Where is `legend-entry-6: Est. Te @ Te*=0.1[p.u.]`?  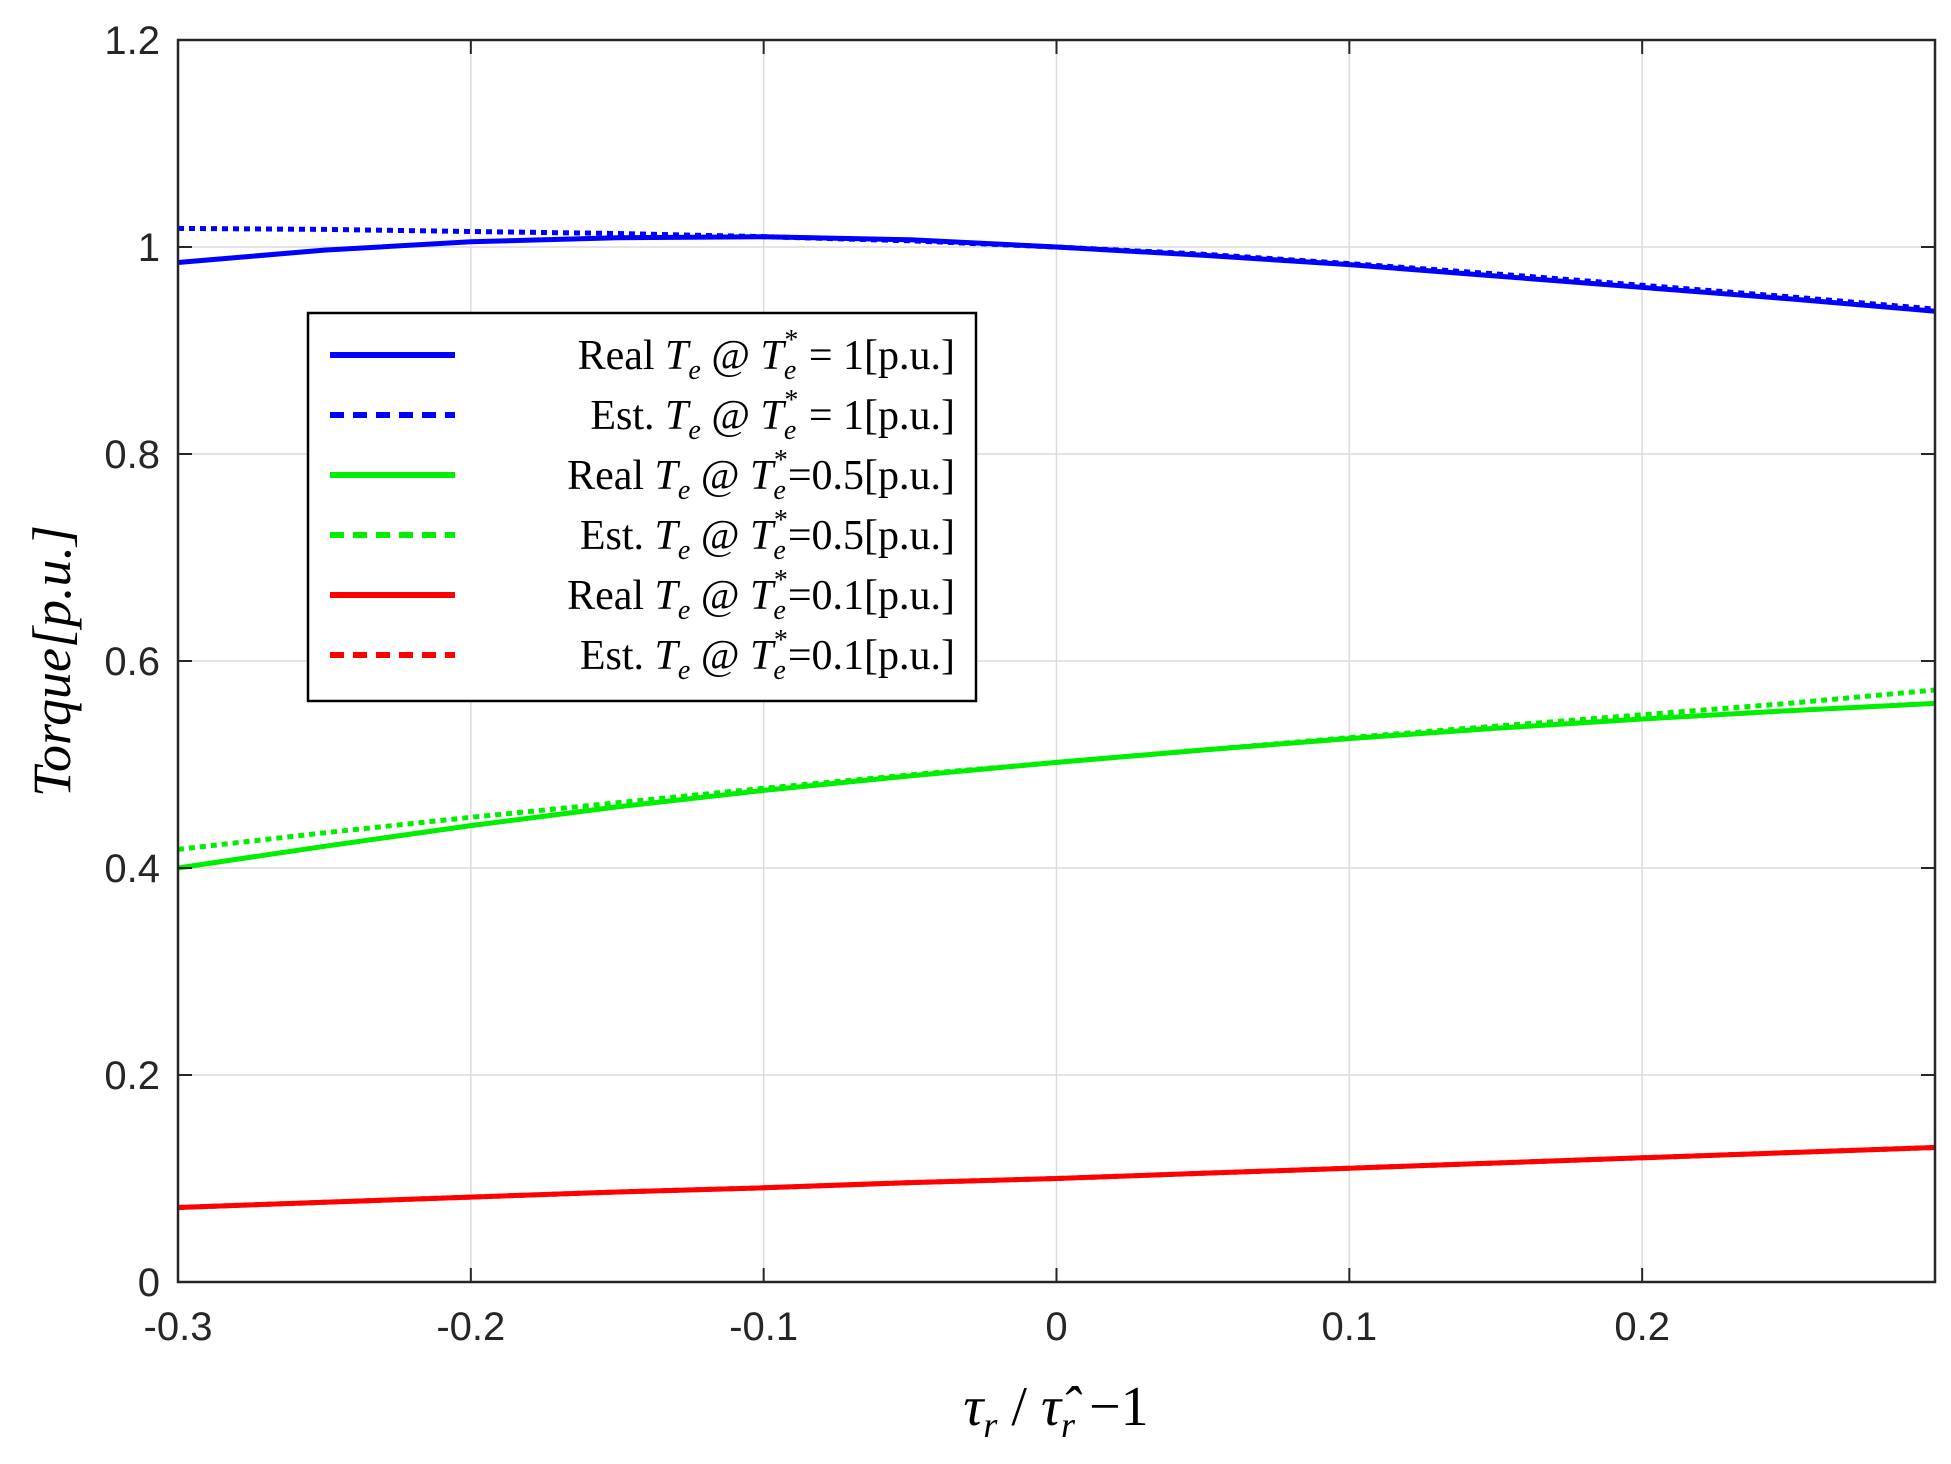 legend-entry-6: Est. Te @ Te*=0.1[p.u.] is located at coordinates (767, 655).